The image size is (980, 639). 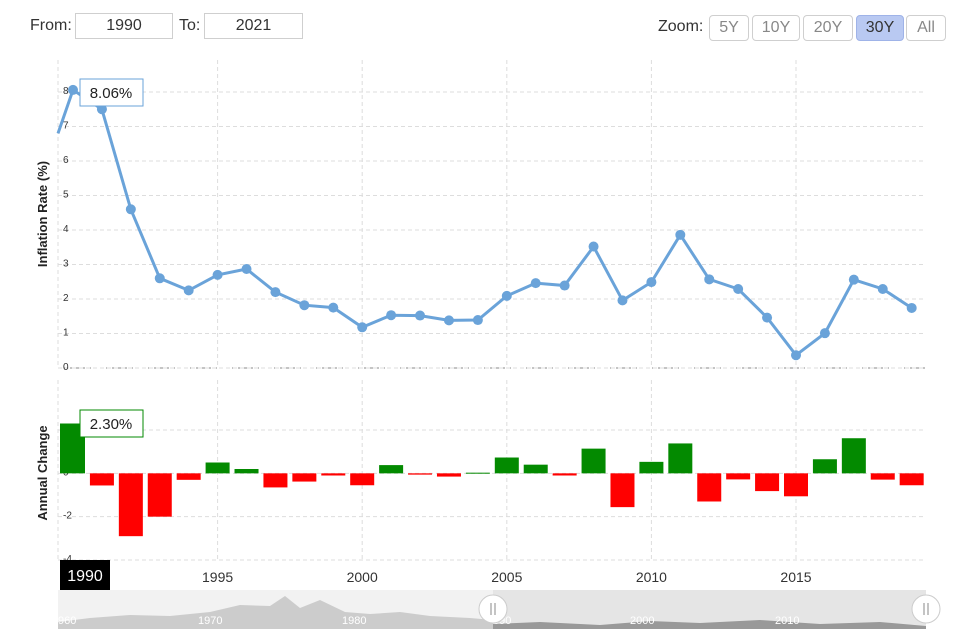 I want to click on from-label: From:, so click(x=51, y=25).